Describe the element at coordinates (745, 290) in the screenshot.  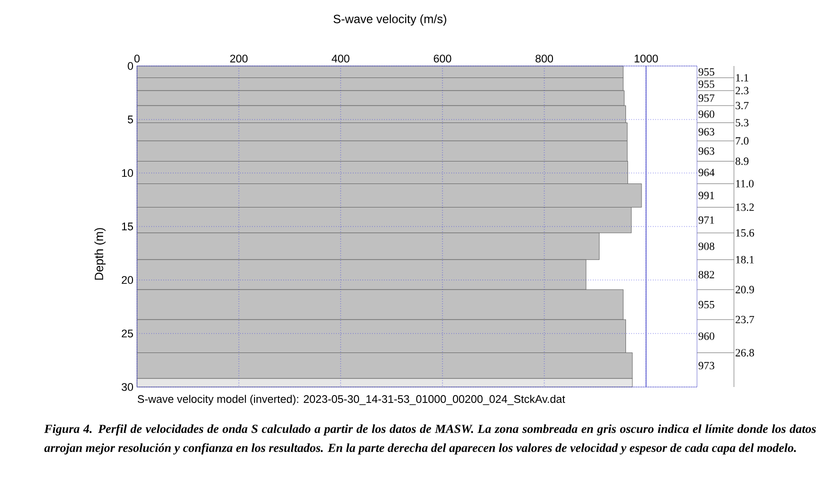
I see `text: 20.9` at that location.